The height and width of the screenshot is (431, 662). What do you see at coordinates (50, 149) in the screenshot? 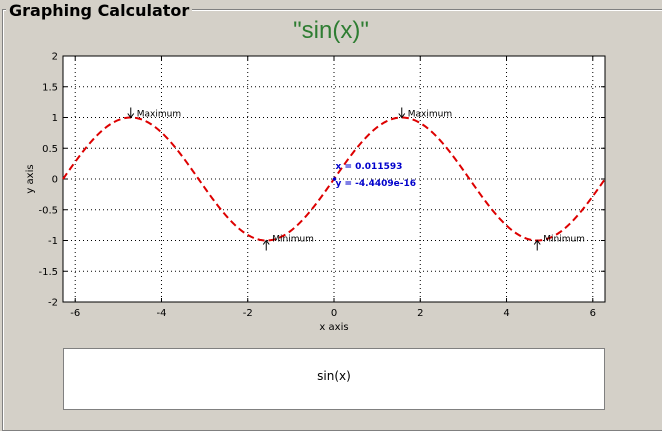
I see `y-tick-label: 0.5` at bounding box center [50, 149].